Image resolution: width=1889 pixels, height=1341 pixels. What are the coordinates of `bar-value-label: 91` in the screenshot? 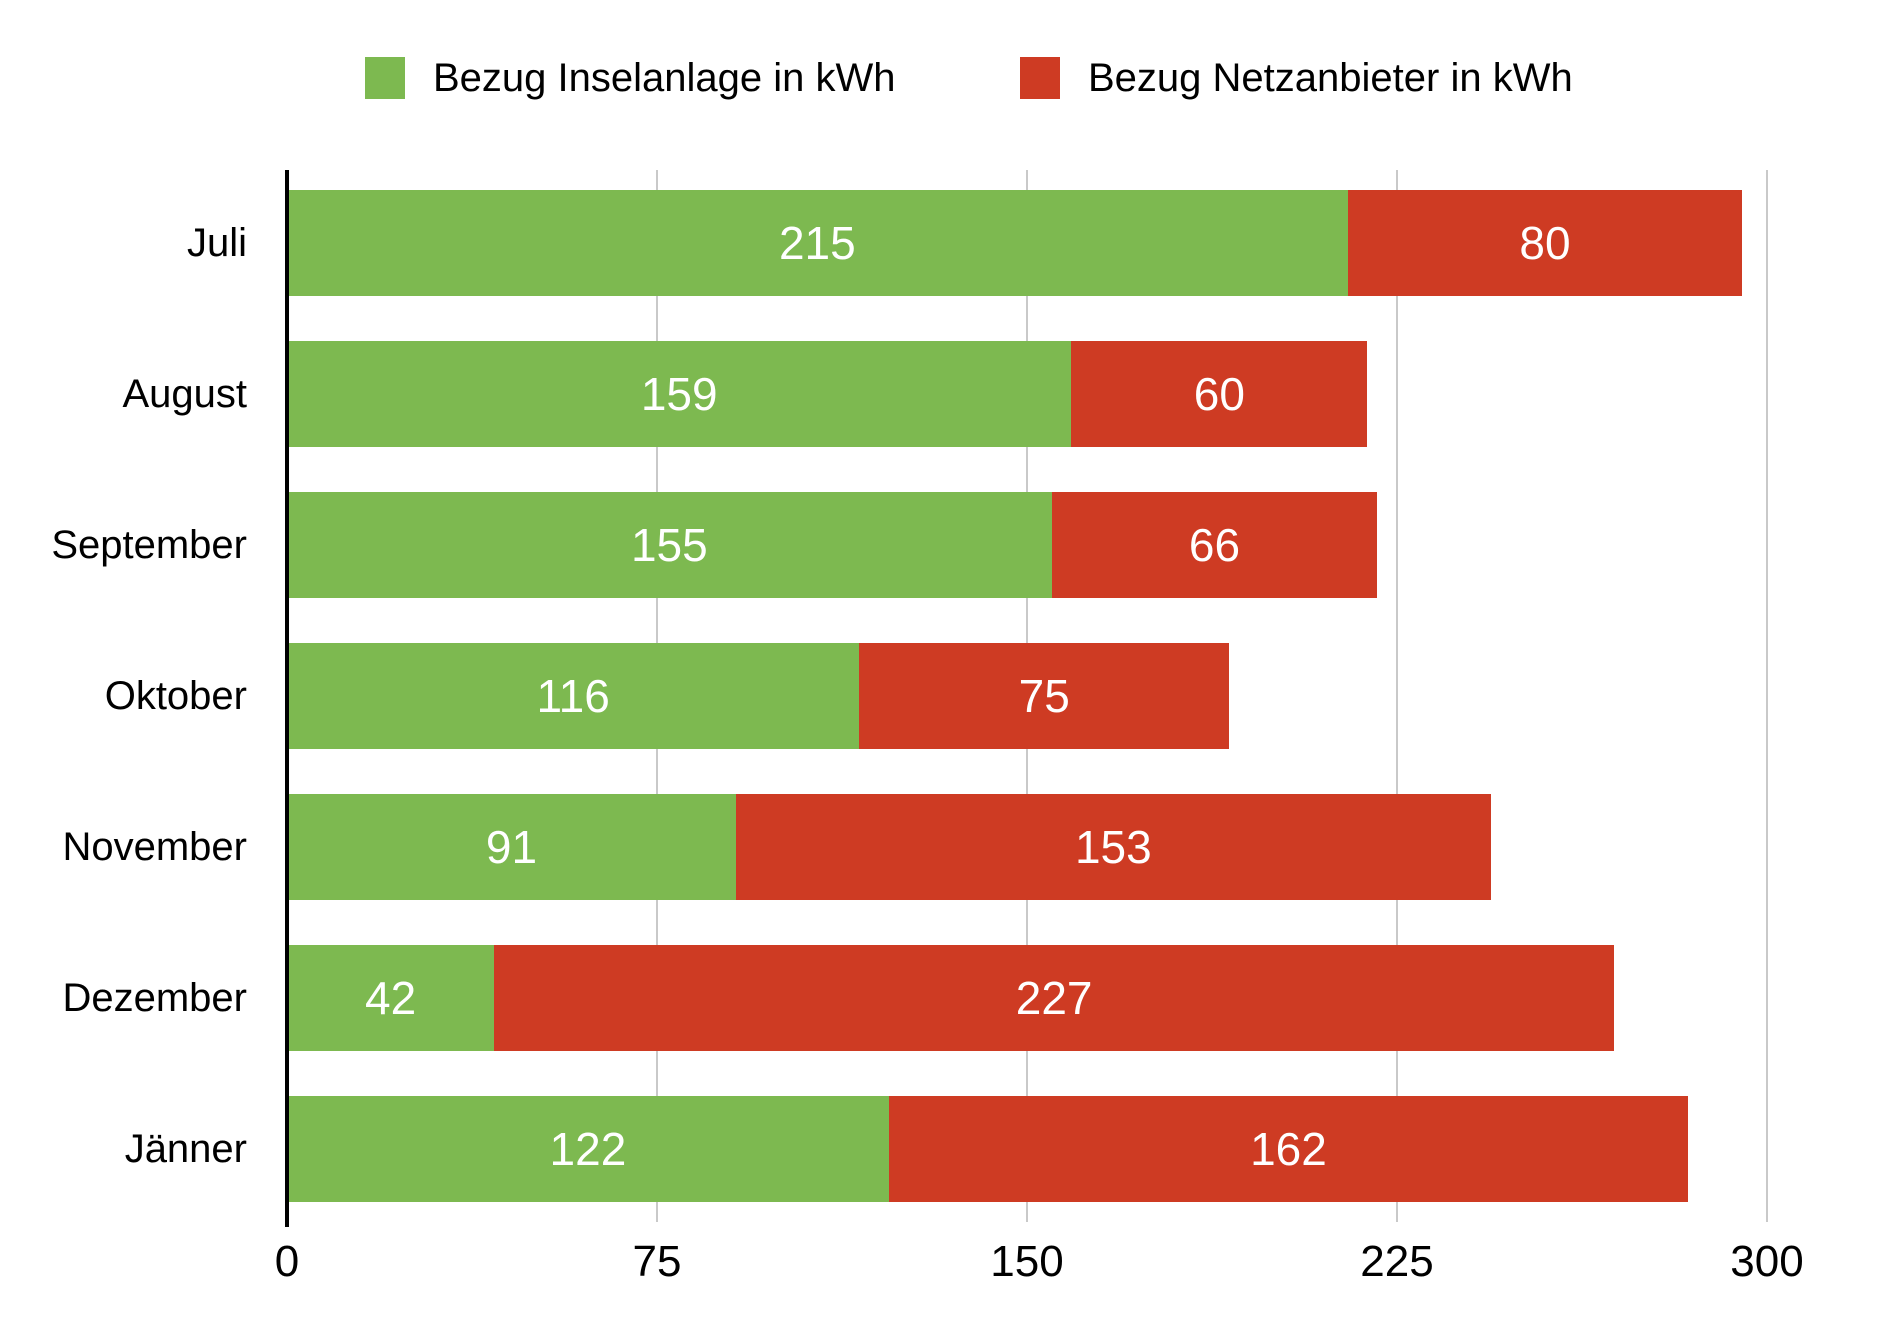 It's located at (511, 847).